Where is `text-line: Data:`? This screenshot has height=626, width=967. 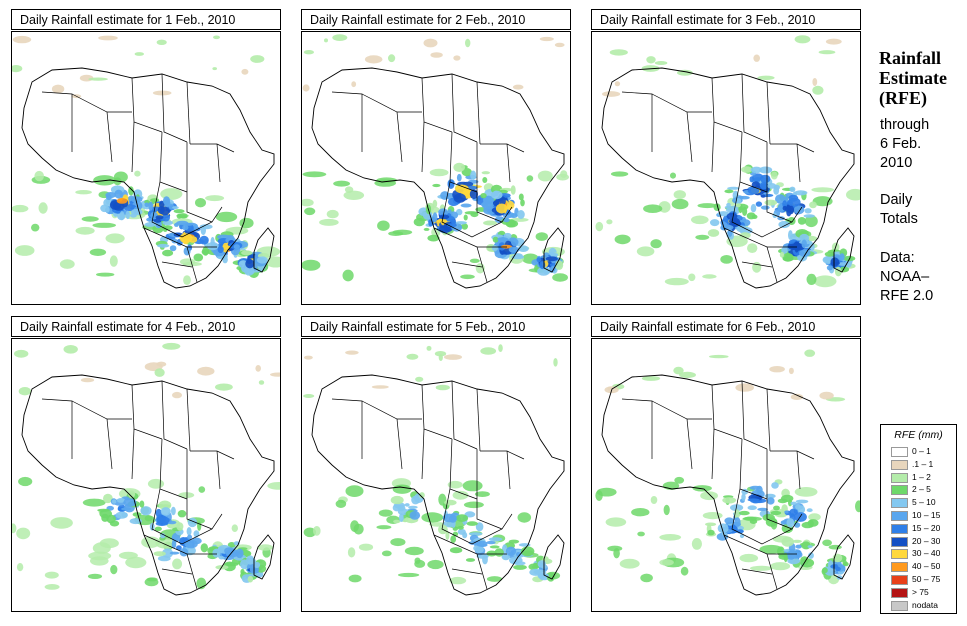 text-line: Data: is located at coordinates (897, 258).